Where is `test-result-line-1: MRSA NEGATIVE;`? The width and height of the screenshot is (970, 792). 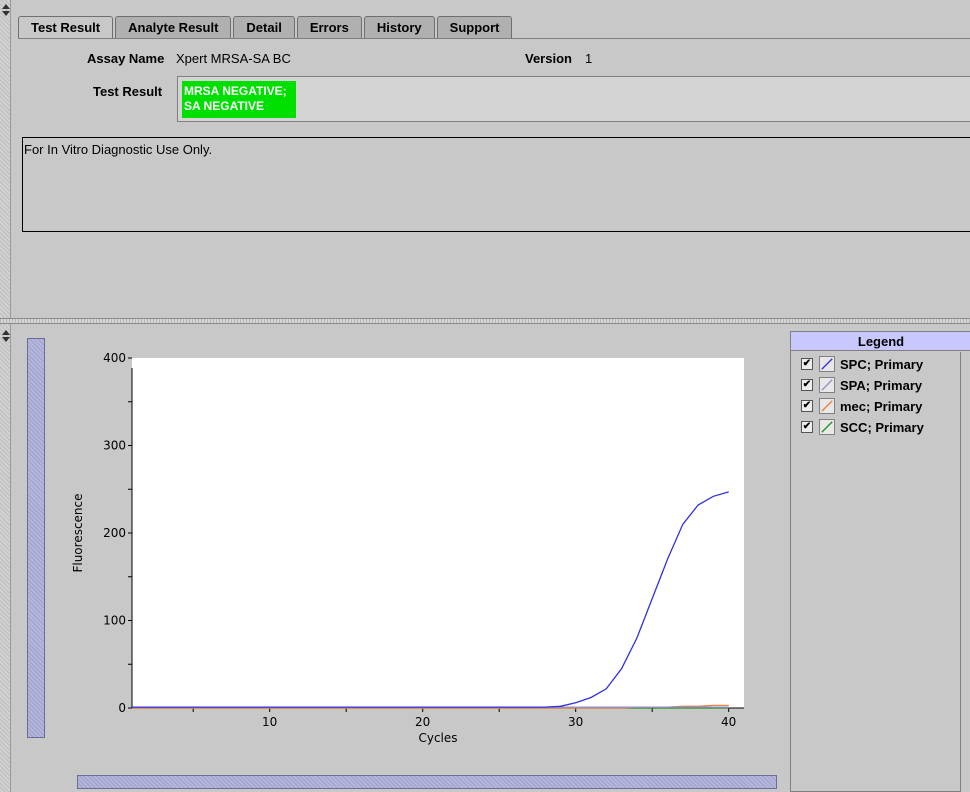 test-result-line-1: MRSA NEGATIVE; is located at coordinates (235, 91).